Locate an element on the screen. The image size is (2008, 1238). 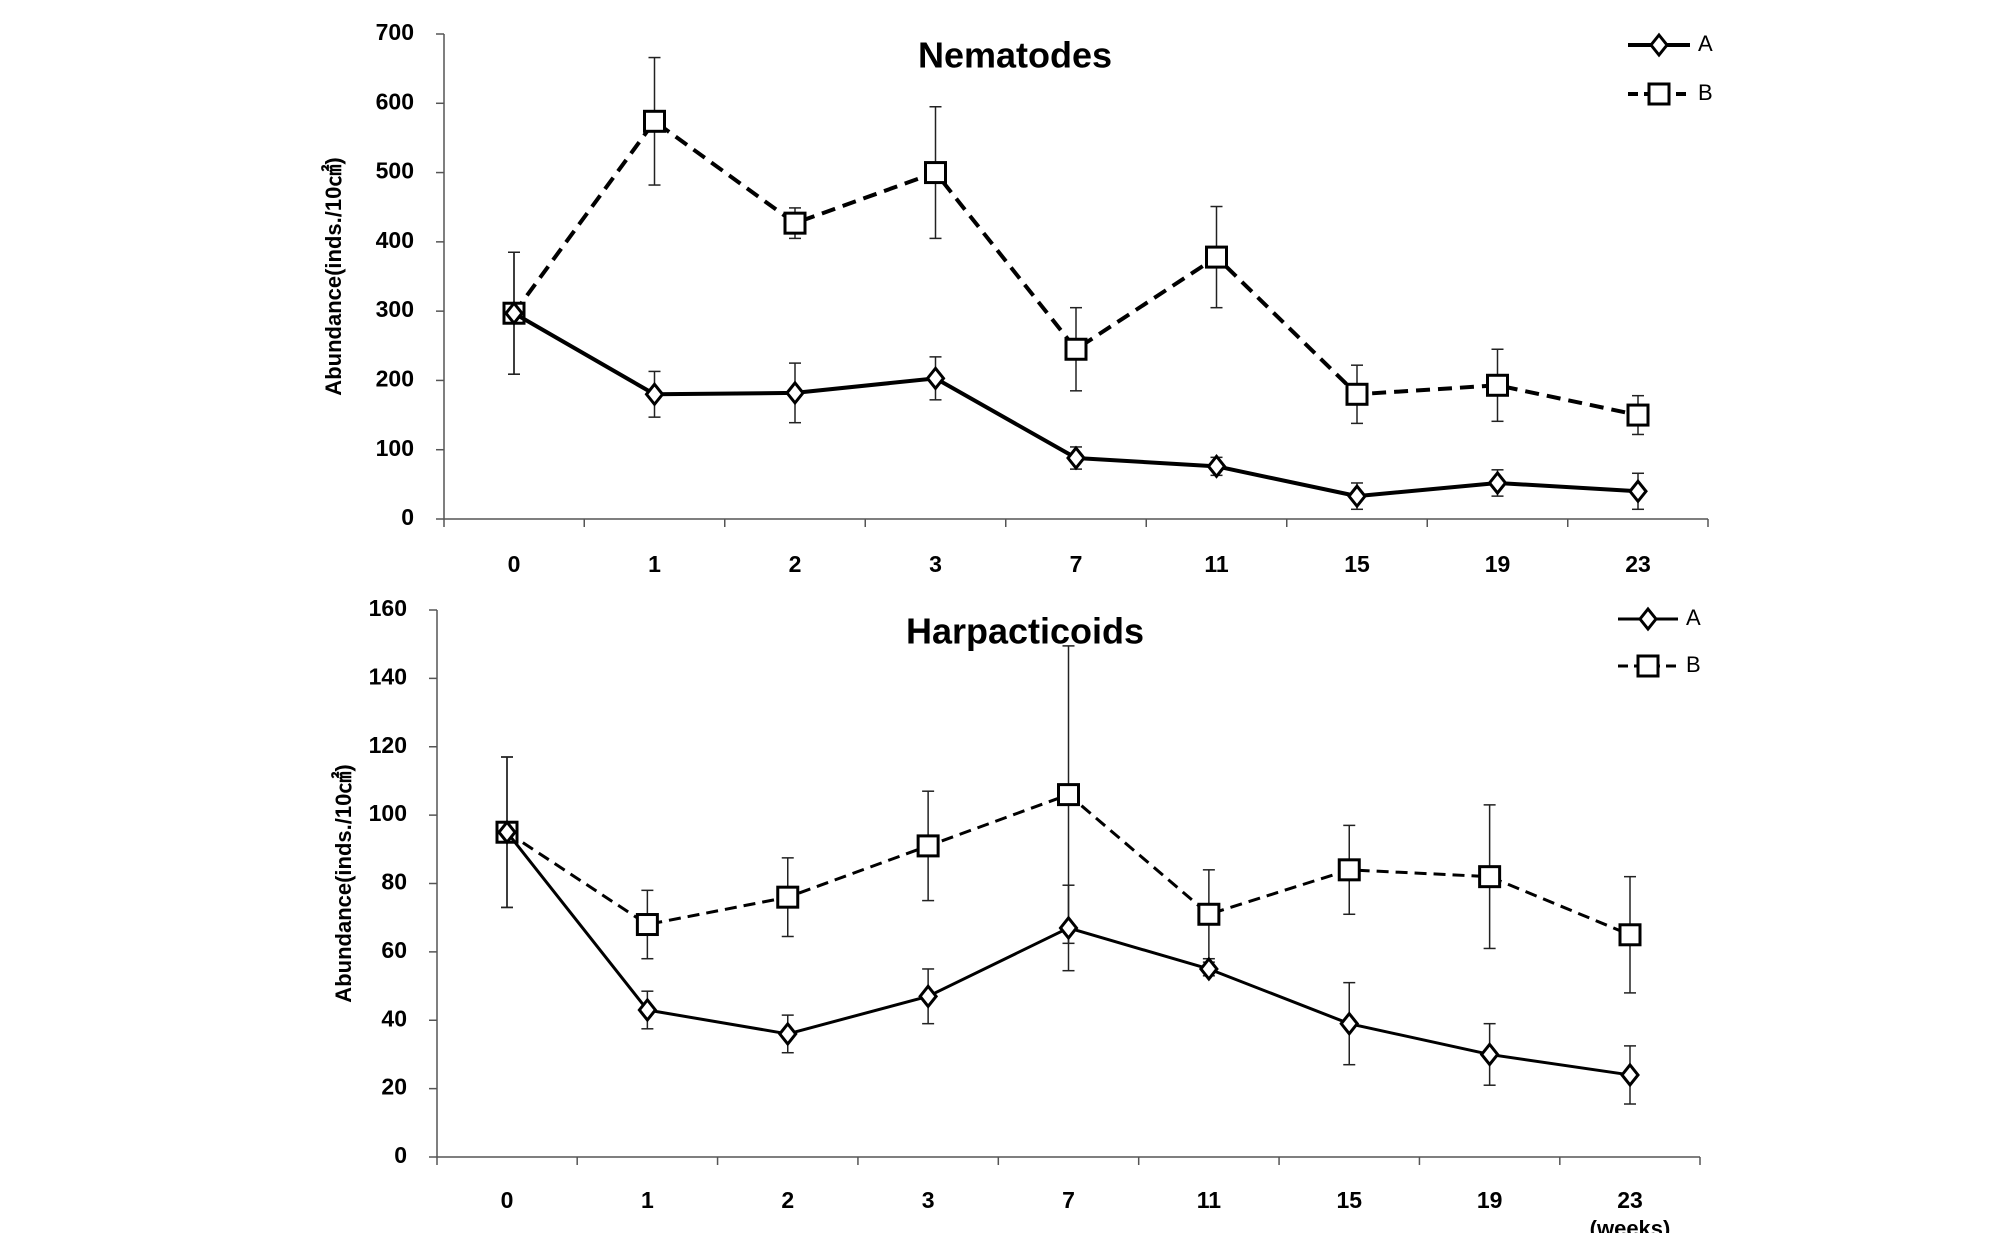
y-tick-label: 60 is located at coordinates (394, 950).